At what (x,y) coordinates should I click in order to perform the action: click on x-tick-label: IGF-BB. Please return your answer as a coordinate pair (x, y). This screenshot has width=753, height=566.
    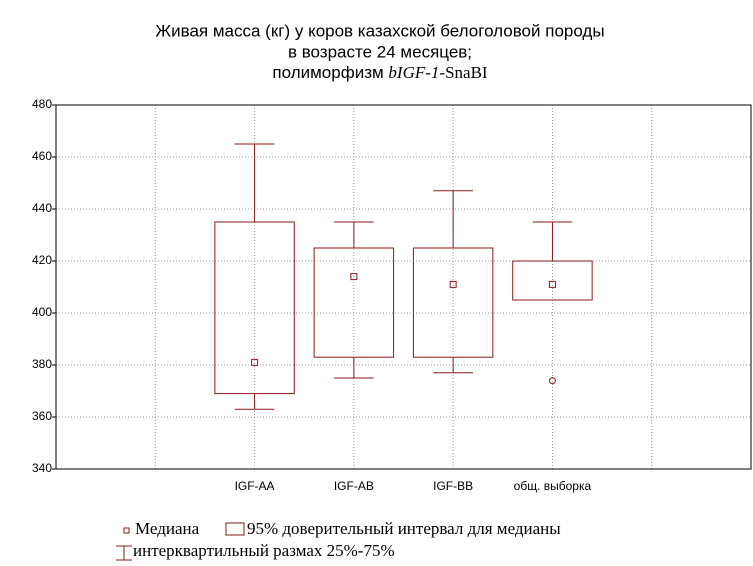
    Looking at the image, I should click on (453, 486).